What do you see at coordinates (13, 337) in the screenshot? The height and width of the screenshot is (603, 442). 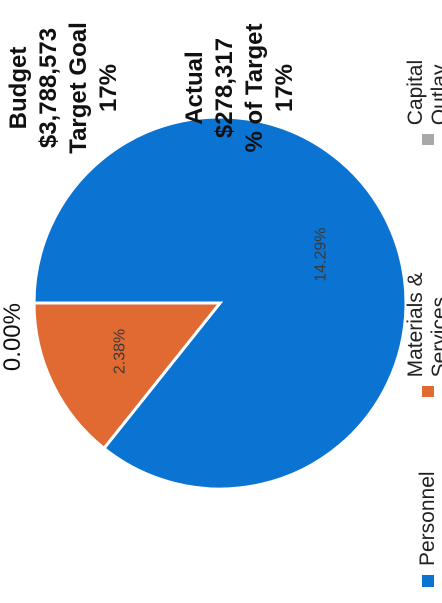 I see `pie-label-capital-outlay: 0.00%` at bounding box center [13, 337].